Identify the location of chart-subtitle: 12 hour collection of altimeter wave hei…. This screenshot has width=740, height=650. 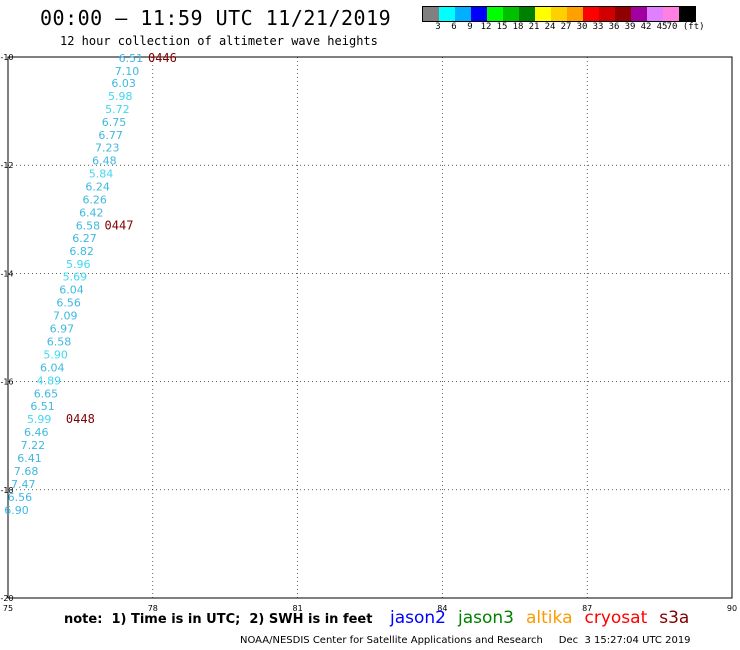
(219, 41).